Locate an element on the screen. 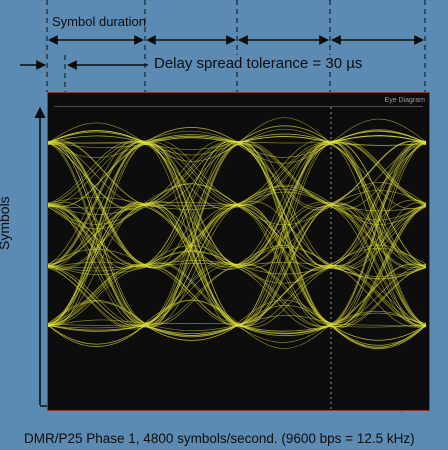 The height and width of the screenshot is (450, 448). symbol-duration-label: Symbol duration is located at coordinates (99, 21).